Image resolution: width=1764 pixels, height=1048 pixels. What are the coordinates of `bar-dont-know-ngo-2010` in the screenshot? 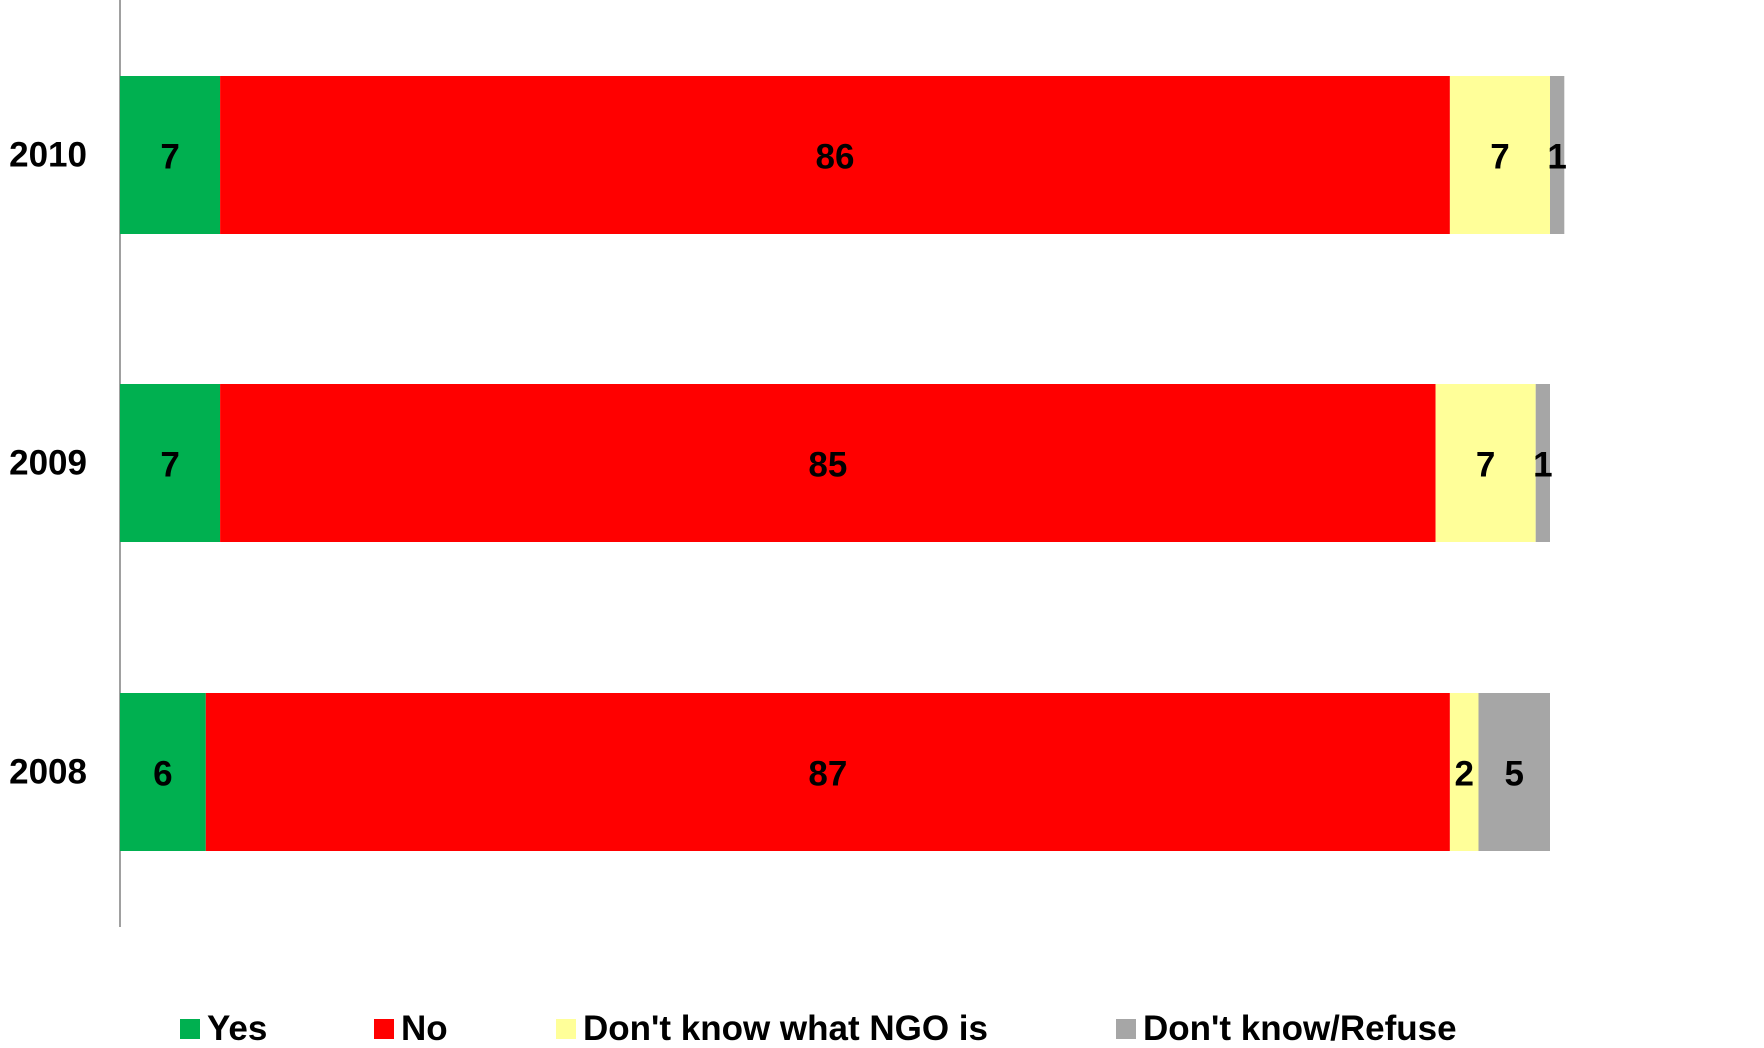 It's located at (1499, 155).